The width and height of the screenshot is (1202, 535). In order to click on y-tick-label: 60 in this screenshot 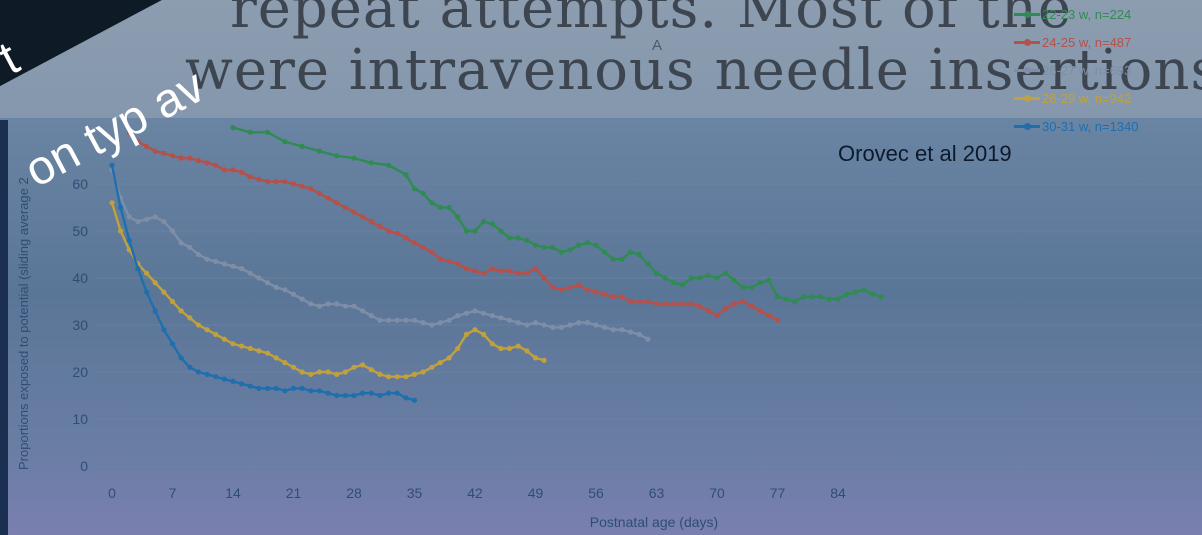, I will do `click(80, 184)`.